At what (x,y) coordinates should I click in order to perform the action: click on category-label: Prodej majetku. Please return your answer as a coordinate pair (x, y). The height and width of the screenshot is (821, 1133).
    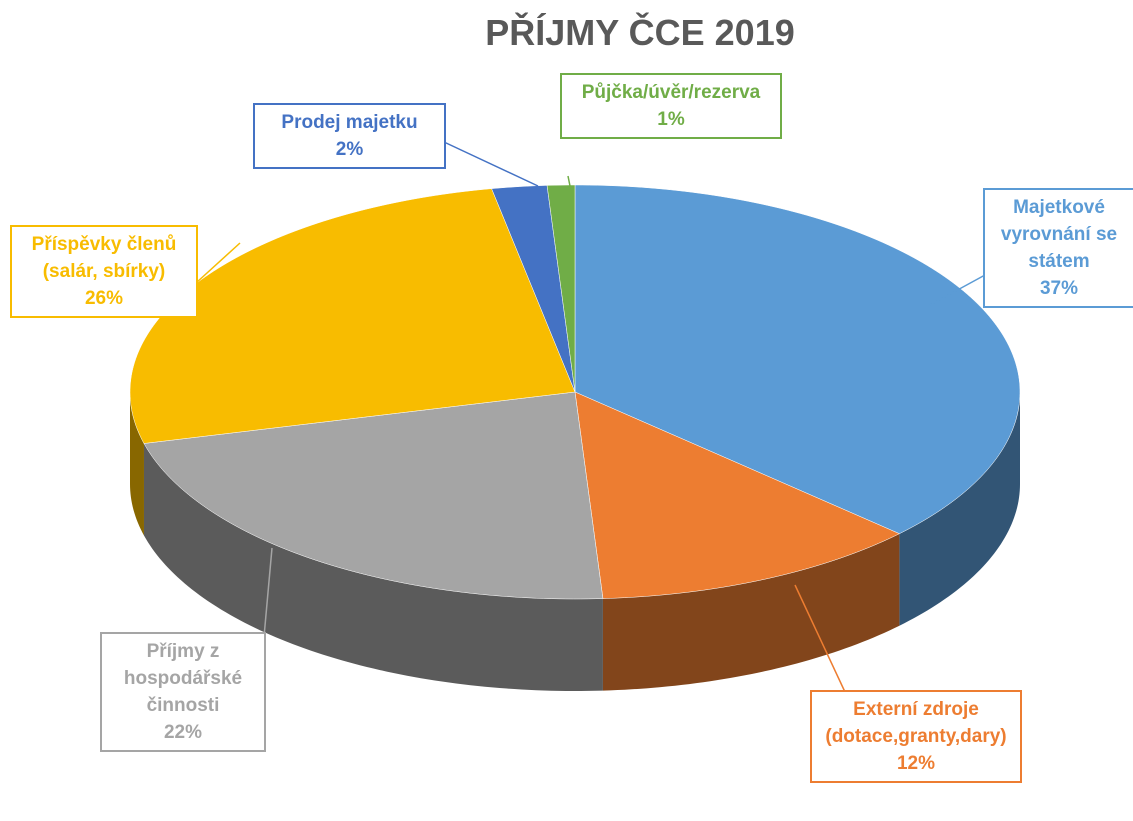
    Looking at the image, I should click on (349, 122).